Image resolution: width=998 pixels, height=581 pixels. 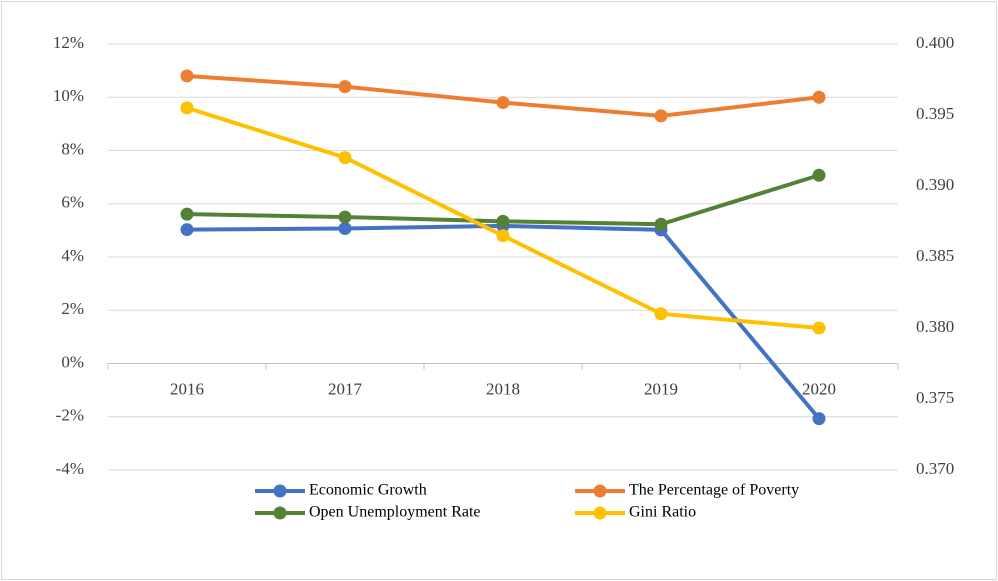 What do you see at coordinates (72, 255) in the screenshot?
I see `y-tick-label: 4%` at bounding box center [72, 255].